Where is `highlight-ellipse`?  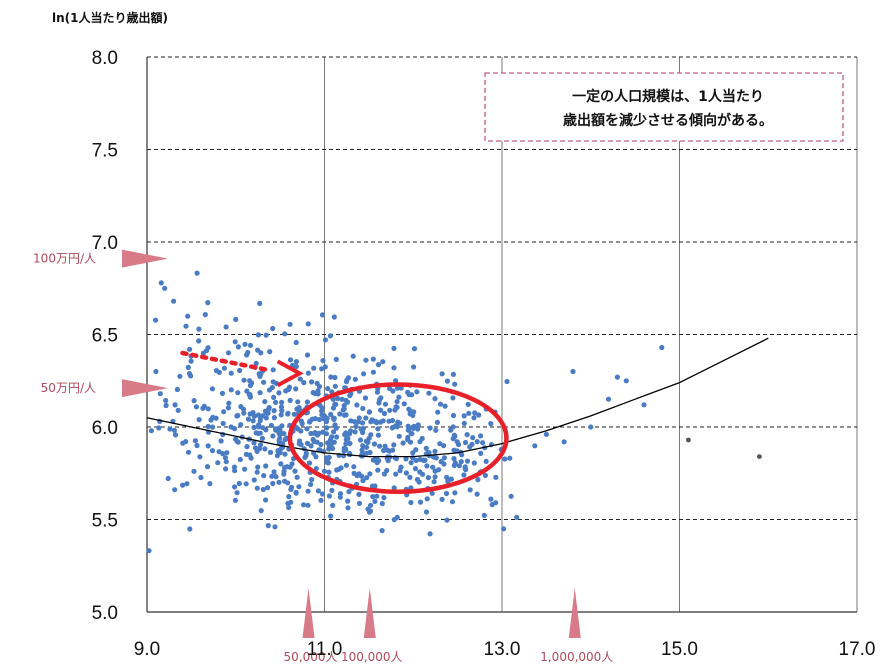
highlight-ellipse is located at coordinates (398, 438).